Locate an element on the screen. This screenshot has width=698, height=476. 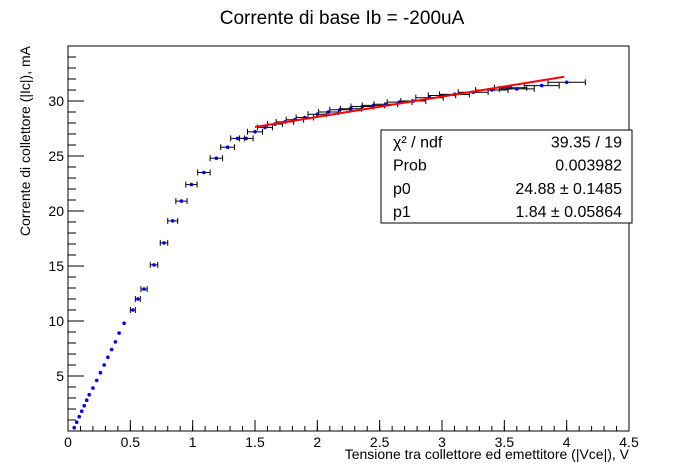
x-tick-label: 3.5 is located at coordinates (505, 442).